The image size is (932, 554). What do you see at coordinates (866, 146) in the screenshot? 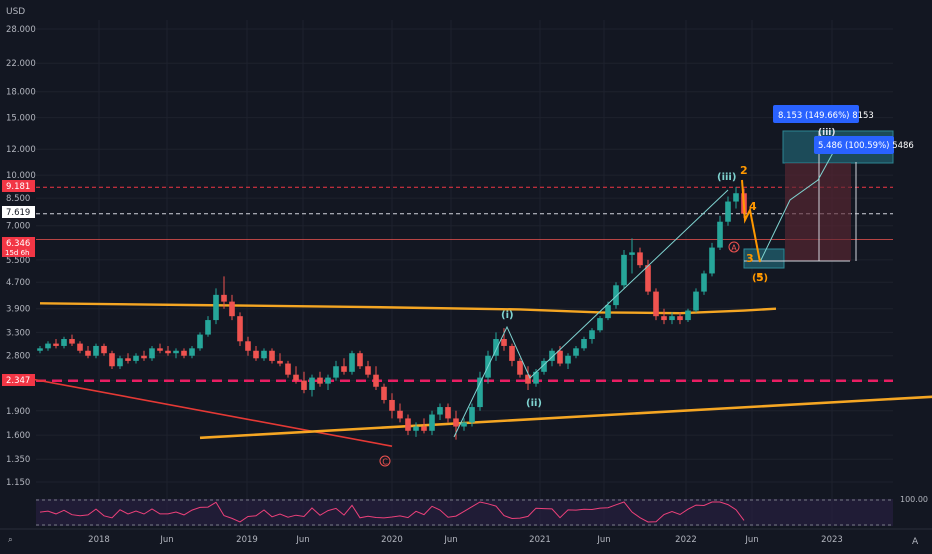
I see `target-lower-label: 5.486 (100.59%) 5486` at bounding box center [866, 146].